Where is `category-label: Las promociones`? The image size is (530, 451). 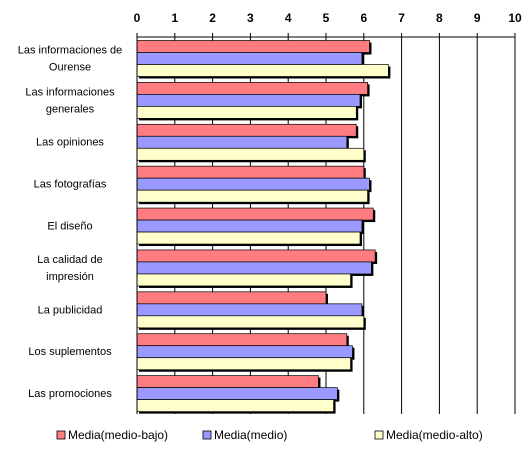 category-label: Las promociones is located at coordinates (70, 394).